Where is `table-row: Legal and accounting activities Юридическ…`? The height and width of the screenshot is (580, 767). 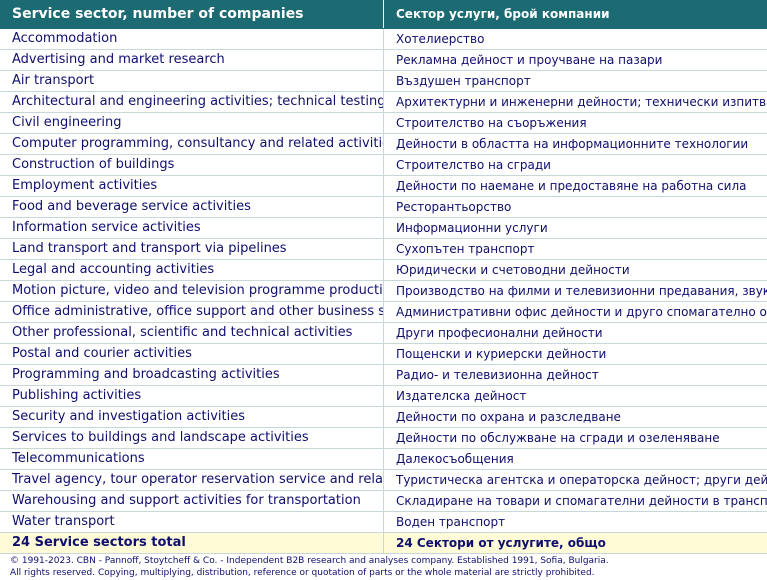
table-row: Legal and accounting activities Юридическ… is located at coordinates (383, 270).